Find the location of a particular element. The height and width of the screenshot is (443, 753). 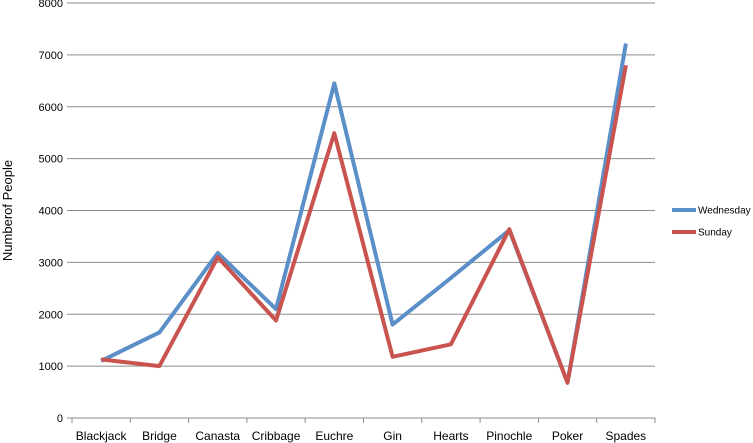

x-tick-label: Pinochle is located at coordinates (509, 436).